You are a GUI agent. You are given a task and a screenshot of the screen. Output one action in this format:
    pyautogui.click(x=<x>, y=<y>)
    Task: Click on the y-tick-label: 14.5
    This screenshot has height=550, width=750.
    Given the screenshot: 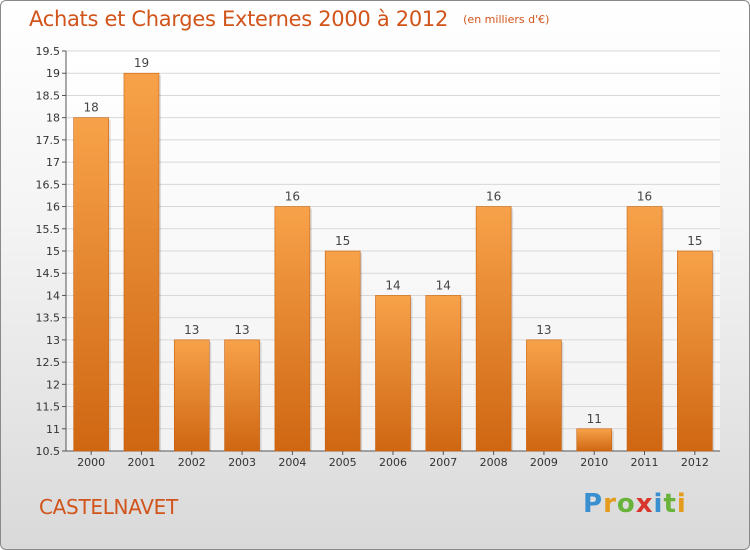 What is the action you would take?
    pyautogui.click(x=48, y=273)
    